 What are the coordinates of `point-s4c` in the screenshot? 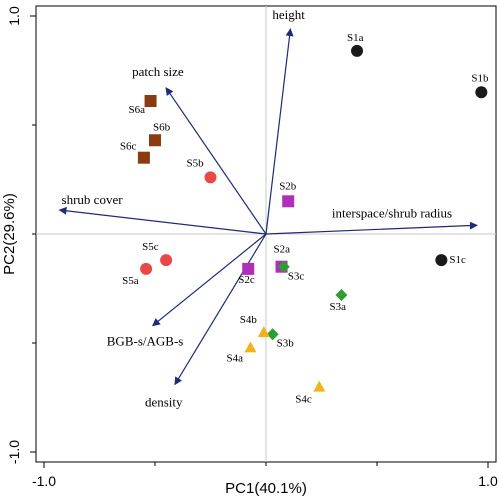 It's located at (319, 386).